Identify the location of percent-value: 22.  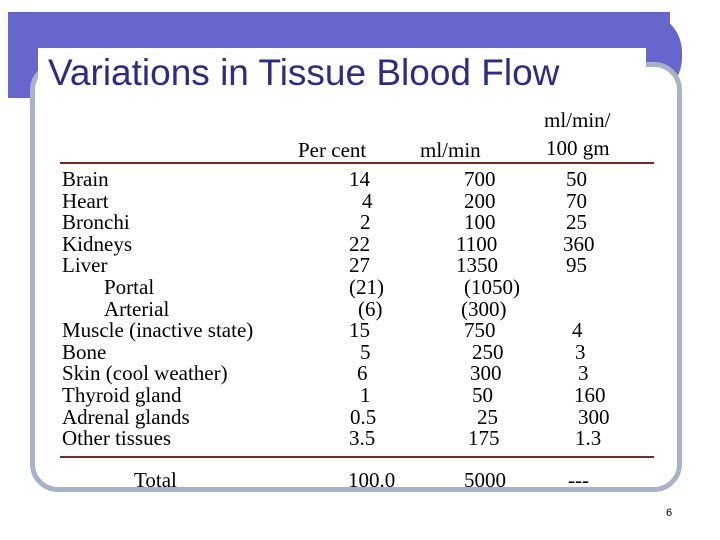
(359, 243).